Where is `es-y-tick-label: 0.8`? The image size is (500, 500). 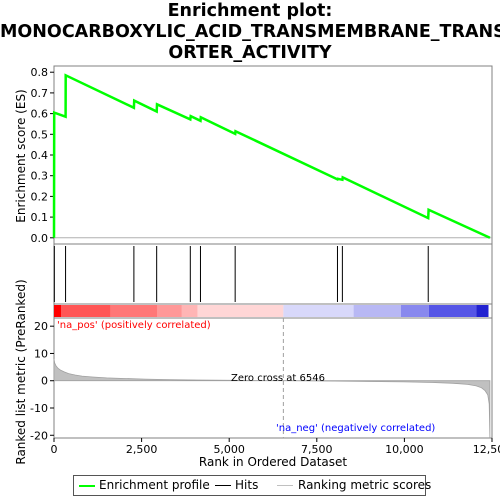 es-y-tick-label: 0.8 is located at coordinates (40, 72).